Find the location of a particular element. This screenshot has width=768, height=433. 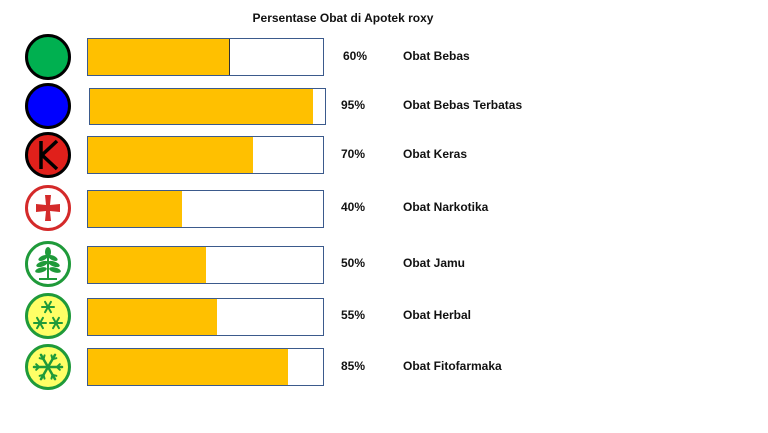

obat-narkotika-icon is located at coordinates (48, 208).